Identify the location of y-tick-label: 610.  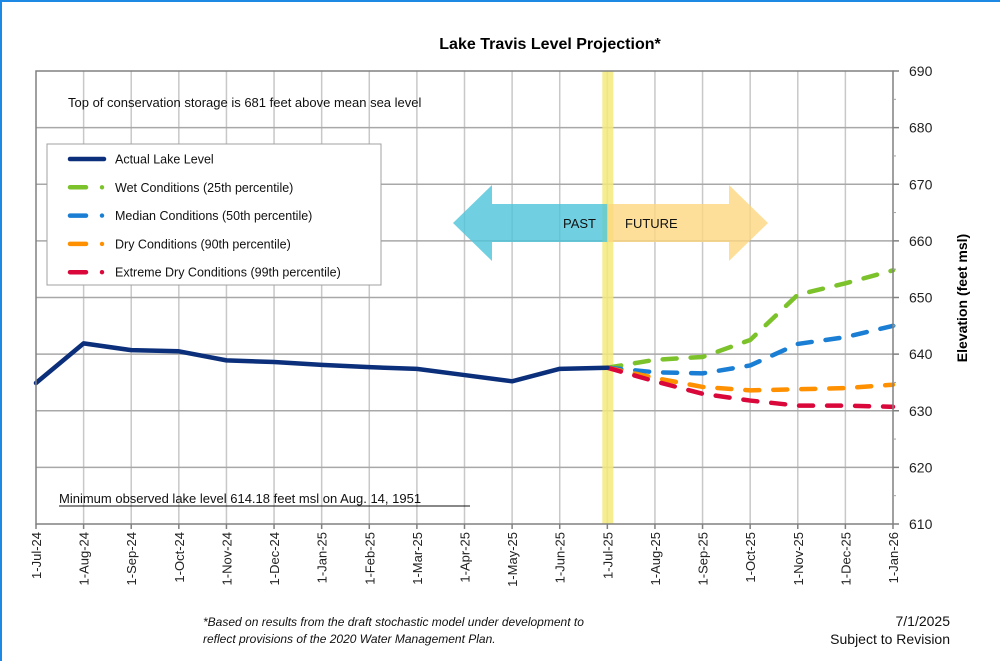
(921, 524).